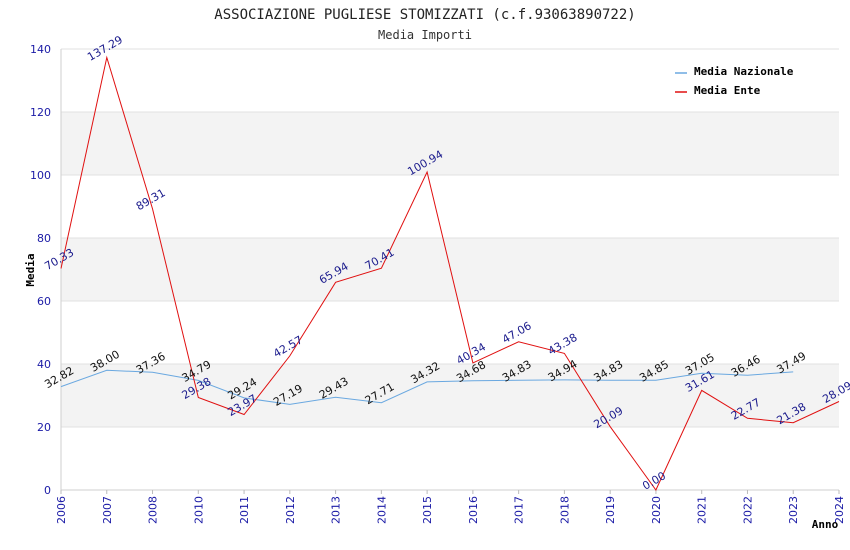 The height and width of the screenshot is (550, 850). Describe the element at coordinates (825, 524) in the screenshot. I see `x-axis-label: Anno` at that location.